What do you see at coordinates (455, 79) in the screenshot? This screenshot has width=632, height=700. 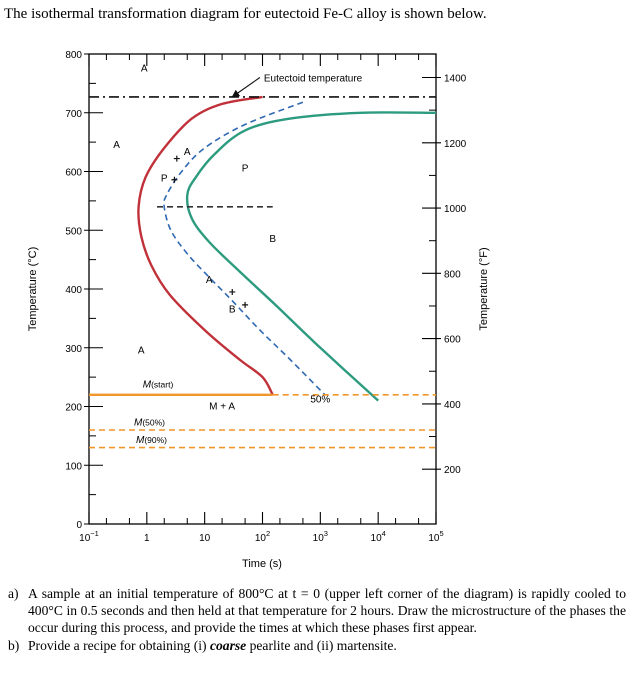 I see `y2-tick-label: 1400` at bounding box center [455, 79].